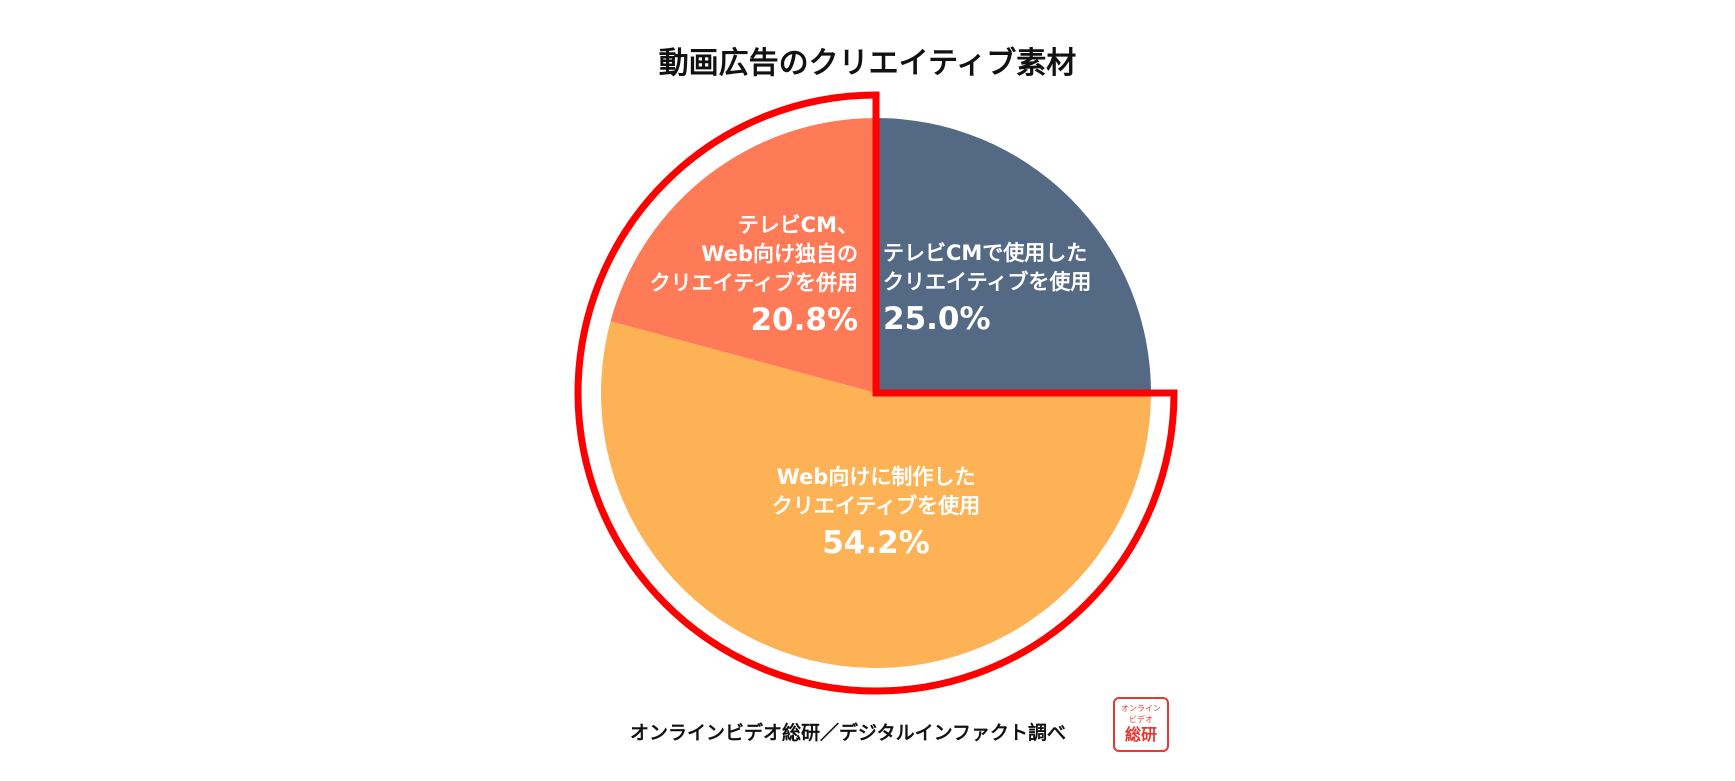 The image size is (1735, 781). I want to click on slice-value-tvcm: 25.0%, so click(937, 319).